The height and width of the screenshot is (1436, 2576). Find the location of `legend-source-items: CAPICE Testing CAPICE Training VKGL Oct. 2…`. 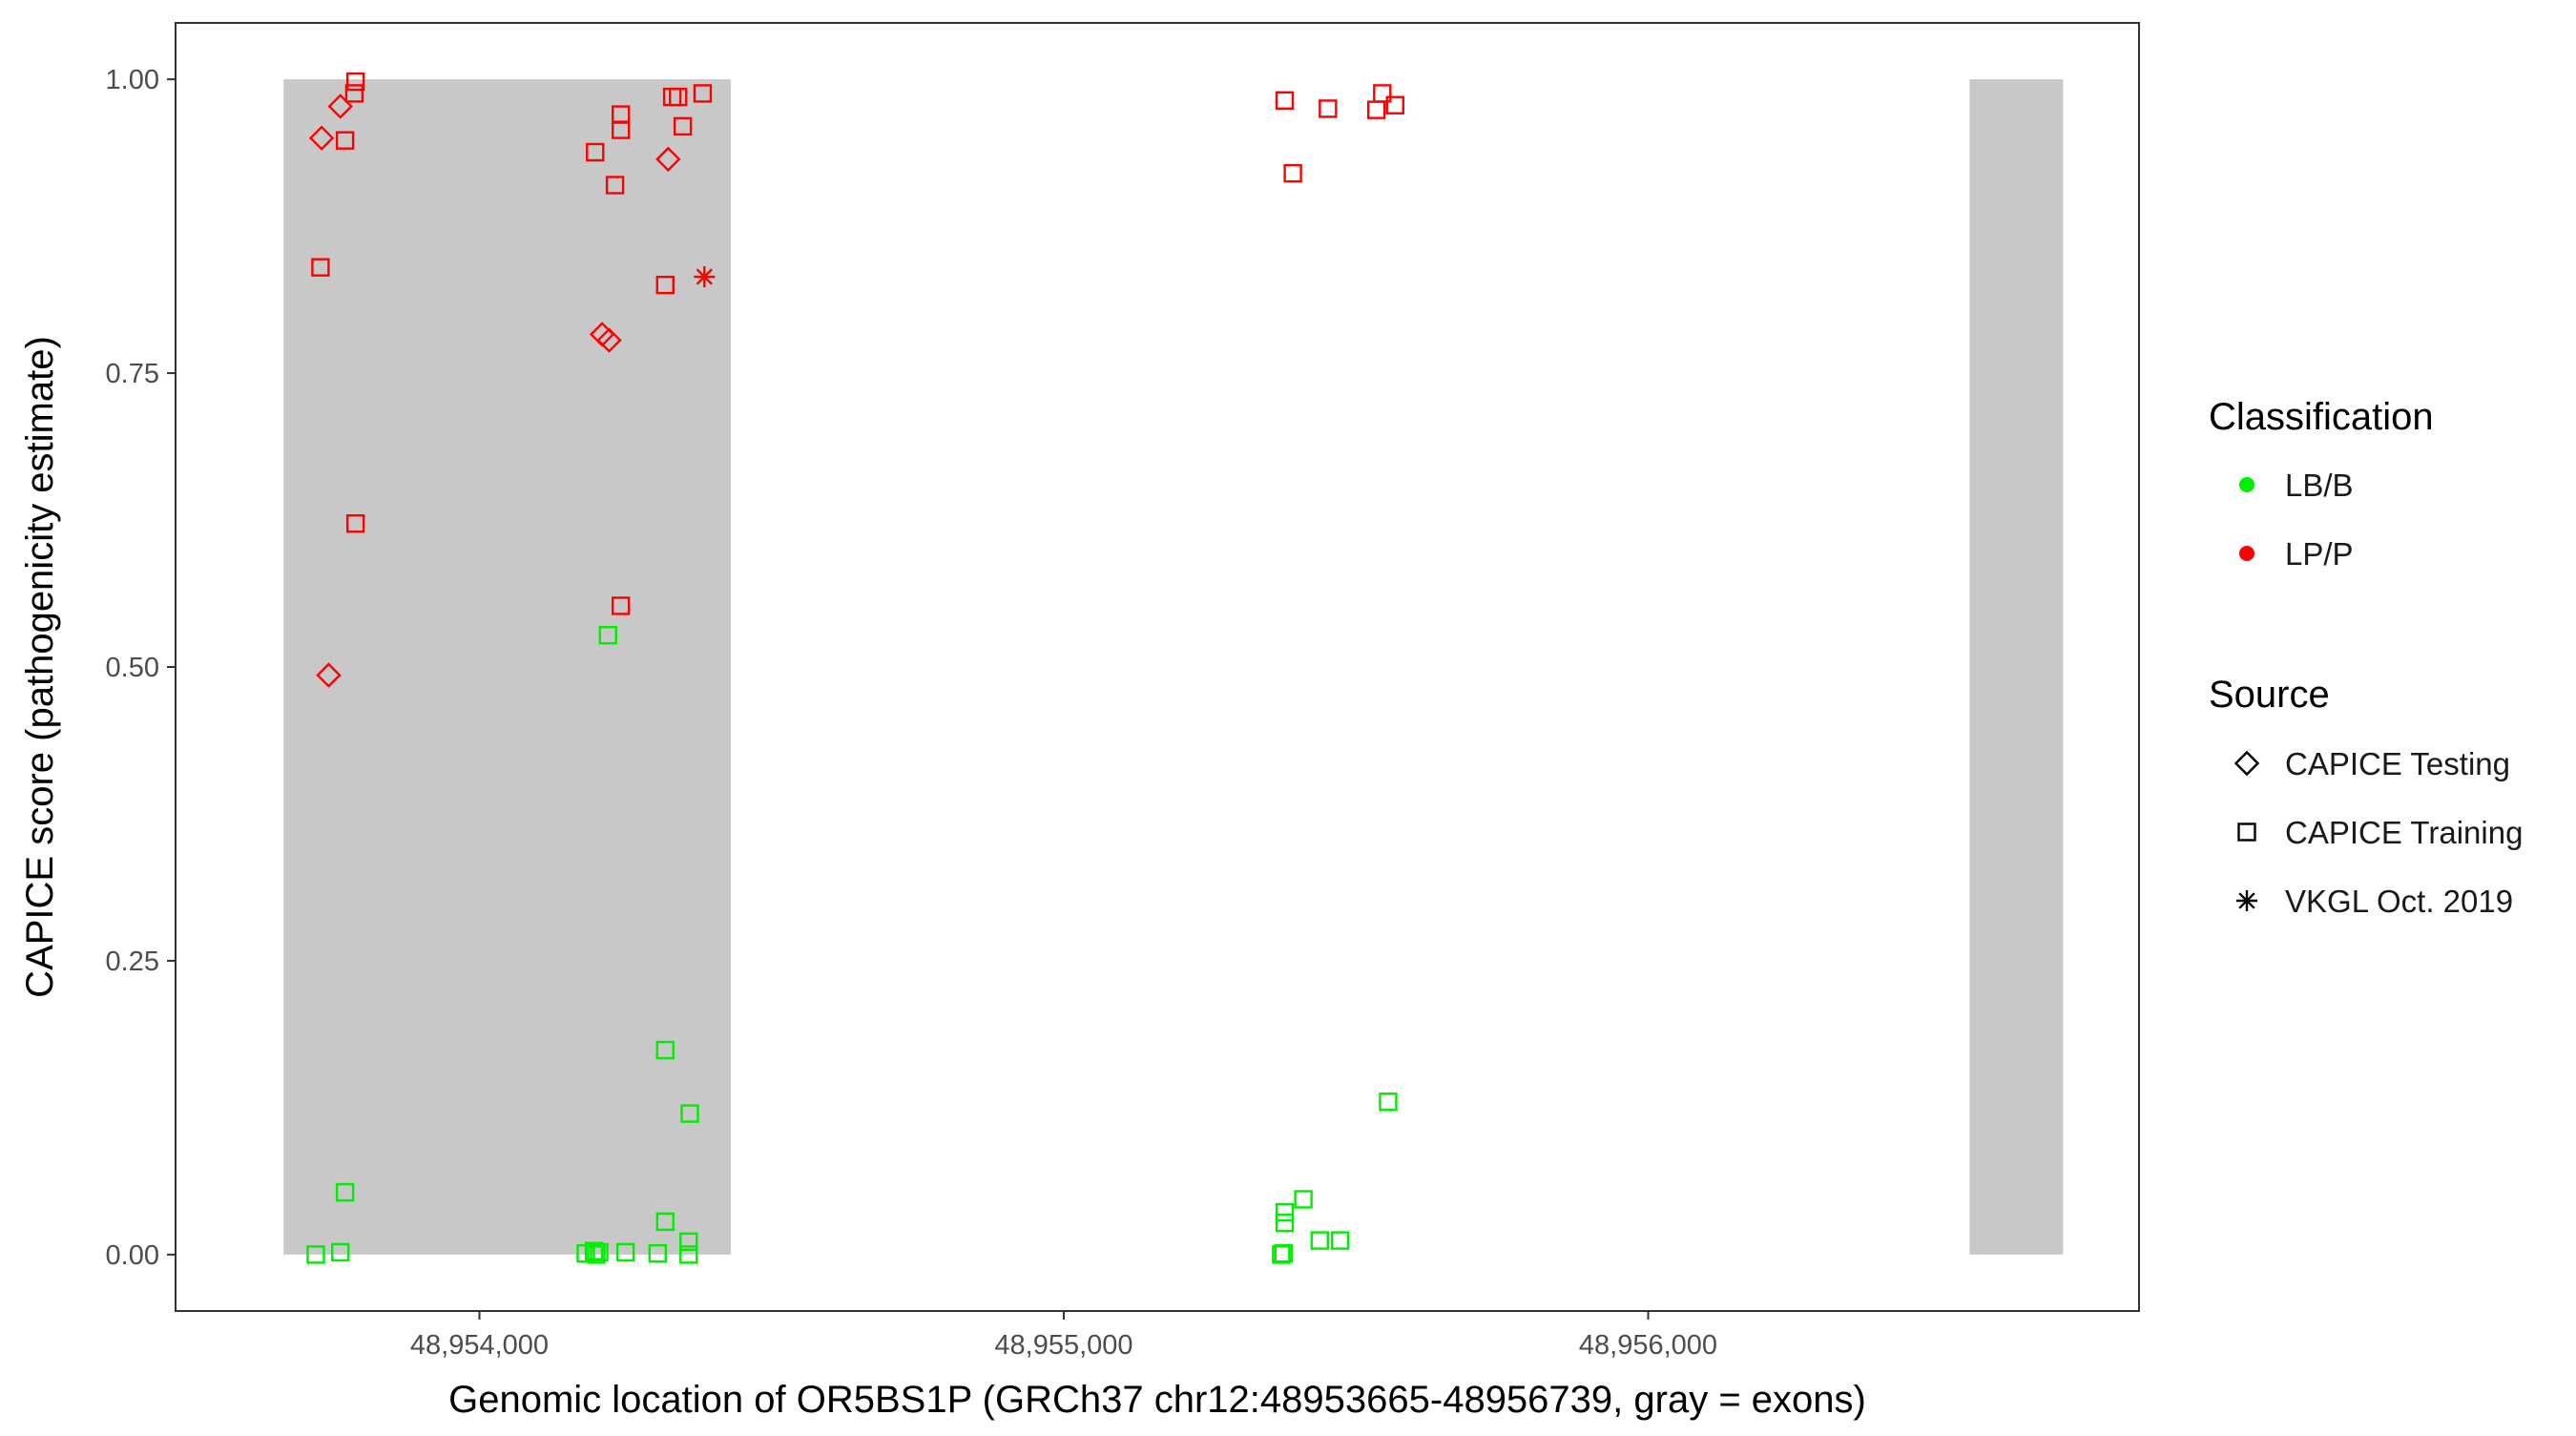

legend-source-items: CAPICE Testing CAPICE Training VKGL Oct. 2… is located at coordinates (2378, 832).